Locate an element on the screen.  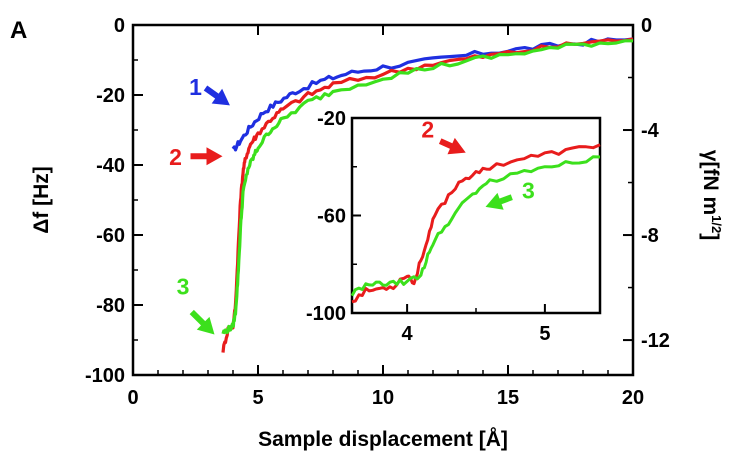
annotation-label-1: 1 is located at coordinates (195, 87).